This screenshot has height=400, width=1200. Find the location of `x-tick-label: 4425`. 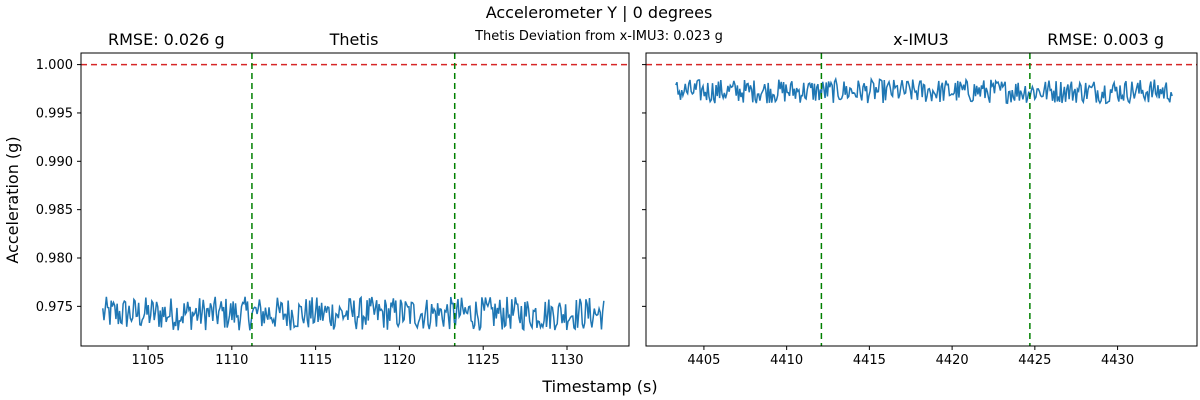

x-tick-label: 4425 is located at coordinates (1034, 360).